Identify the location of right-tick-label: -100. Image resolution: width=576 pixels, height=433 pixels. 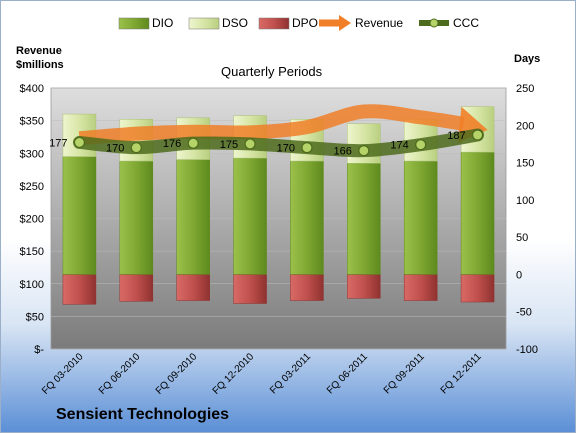
(527, 350).